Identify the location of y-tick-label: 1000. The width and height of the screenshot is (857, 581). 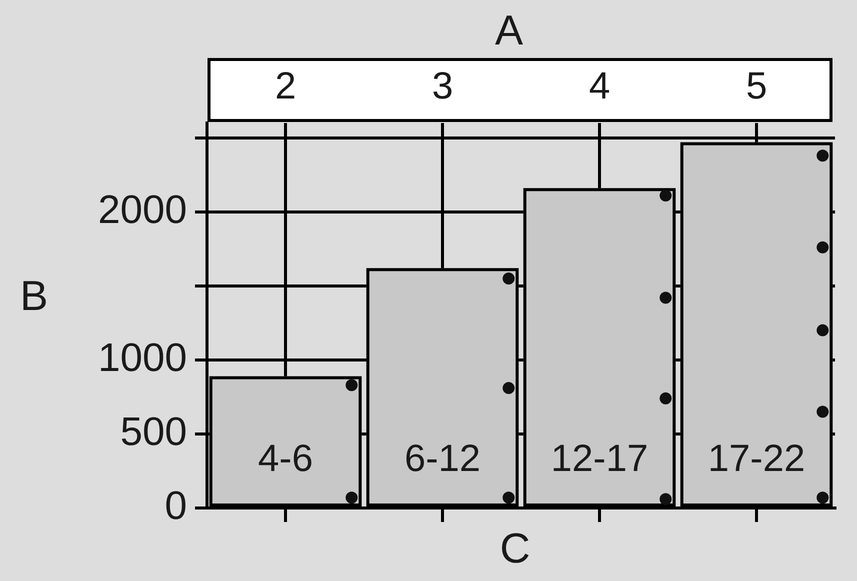
(142, 358).